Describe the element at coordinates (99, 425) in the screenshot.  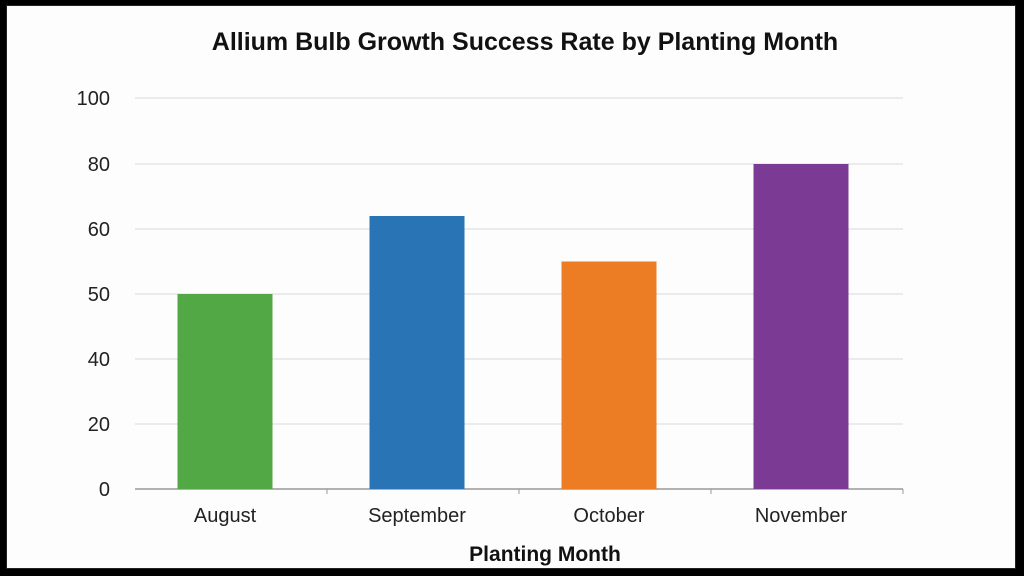
I see `y-tick-label: 20` at that location.